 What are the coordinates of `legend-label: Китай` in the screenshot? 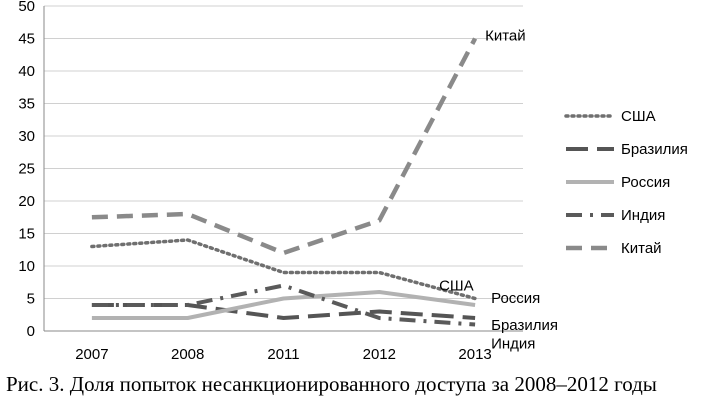 It's located at (641, 248).